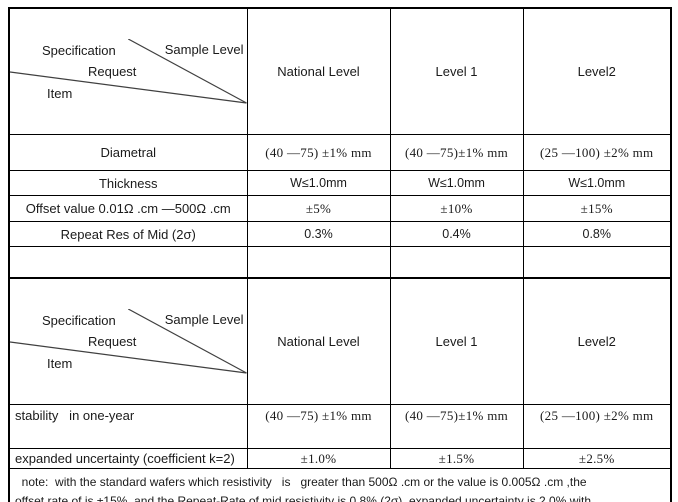 Image resolution: width=678 pixels, height=502 pixels. What do you see at coordinates (128, 234) in the screenshot?
I see `row-label: Repeat Res of Mid (2σ)` at bounding box center [128, 234].